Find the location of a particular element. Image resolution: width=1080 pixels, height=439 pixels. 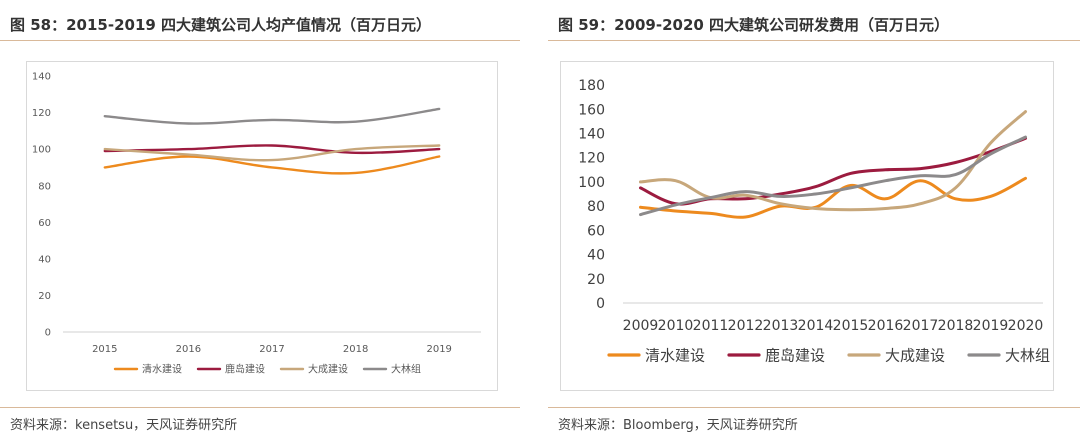

x-tick-label: 2020 is located at coordinates (1026, 326).